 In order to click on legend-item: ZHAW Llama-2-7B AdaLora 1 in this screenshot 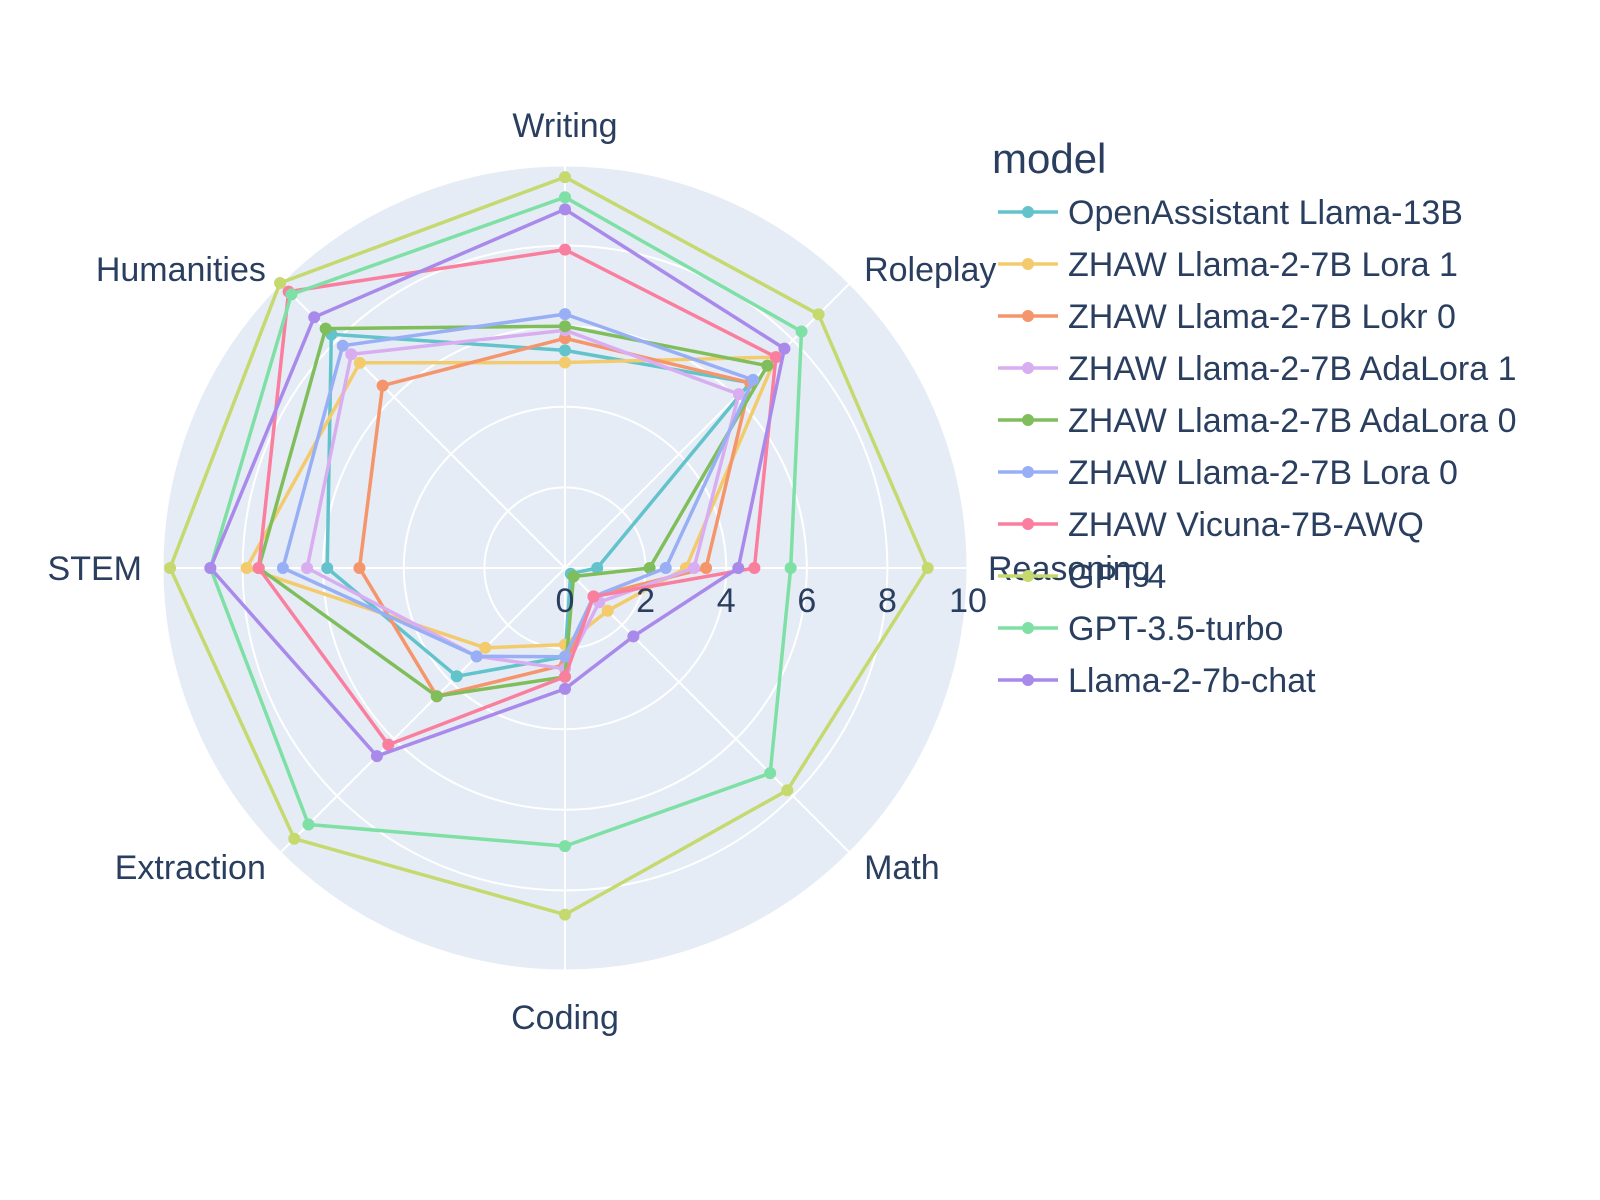, I will do `click(1257, 369)`.